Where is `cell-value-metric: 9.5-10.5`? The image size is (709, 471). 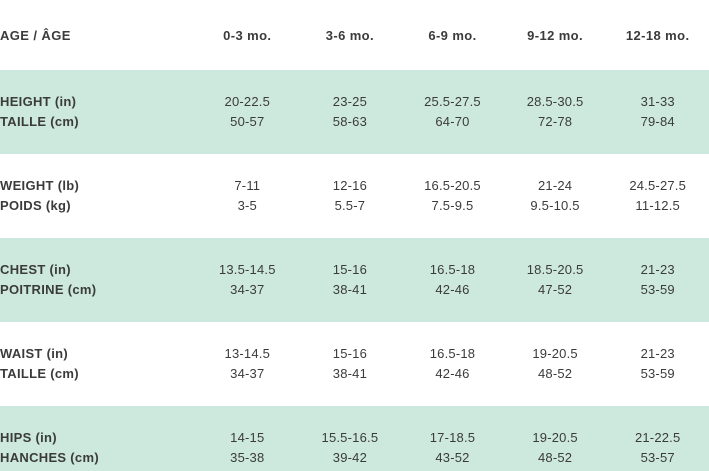
cell-value-metric: 9.5-10.5 is located at coordinates (555, 205).